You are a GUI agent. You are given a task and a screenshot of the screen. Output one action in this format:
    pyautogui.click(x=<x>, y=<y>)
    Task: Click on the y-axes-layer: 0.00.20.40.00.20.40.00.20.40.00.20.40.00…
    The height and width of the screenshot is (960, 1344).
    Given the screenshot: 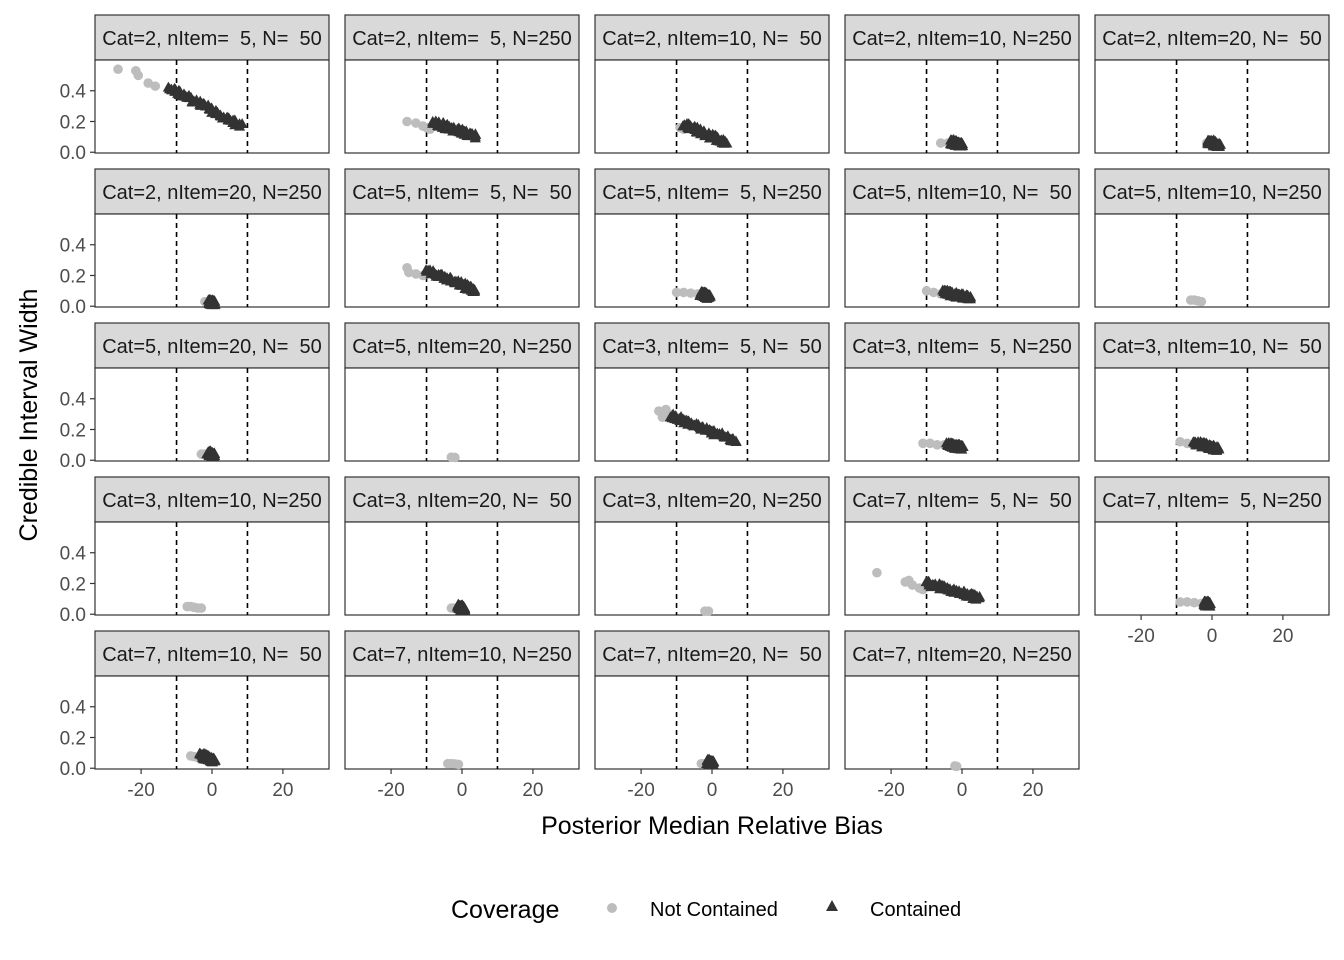 What is the action you would take?
    pyautogui.click(x=77, y=431)
    